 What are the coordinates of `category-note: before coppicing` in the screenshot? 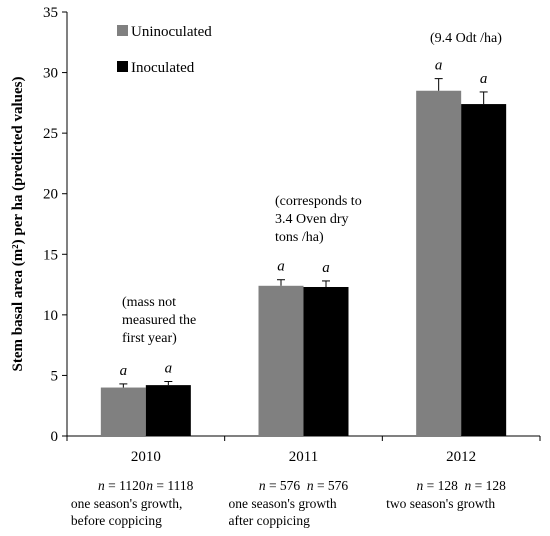 It's located at (116, 520).